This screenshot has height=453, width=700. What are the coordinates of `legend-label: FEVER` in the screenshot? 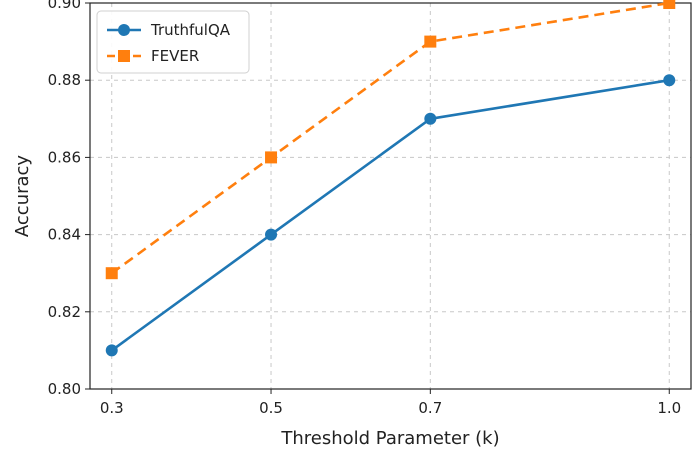 It's located at (175, 56).